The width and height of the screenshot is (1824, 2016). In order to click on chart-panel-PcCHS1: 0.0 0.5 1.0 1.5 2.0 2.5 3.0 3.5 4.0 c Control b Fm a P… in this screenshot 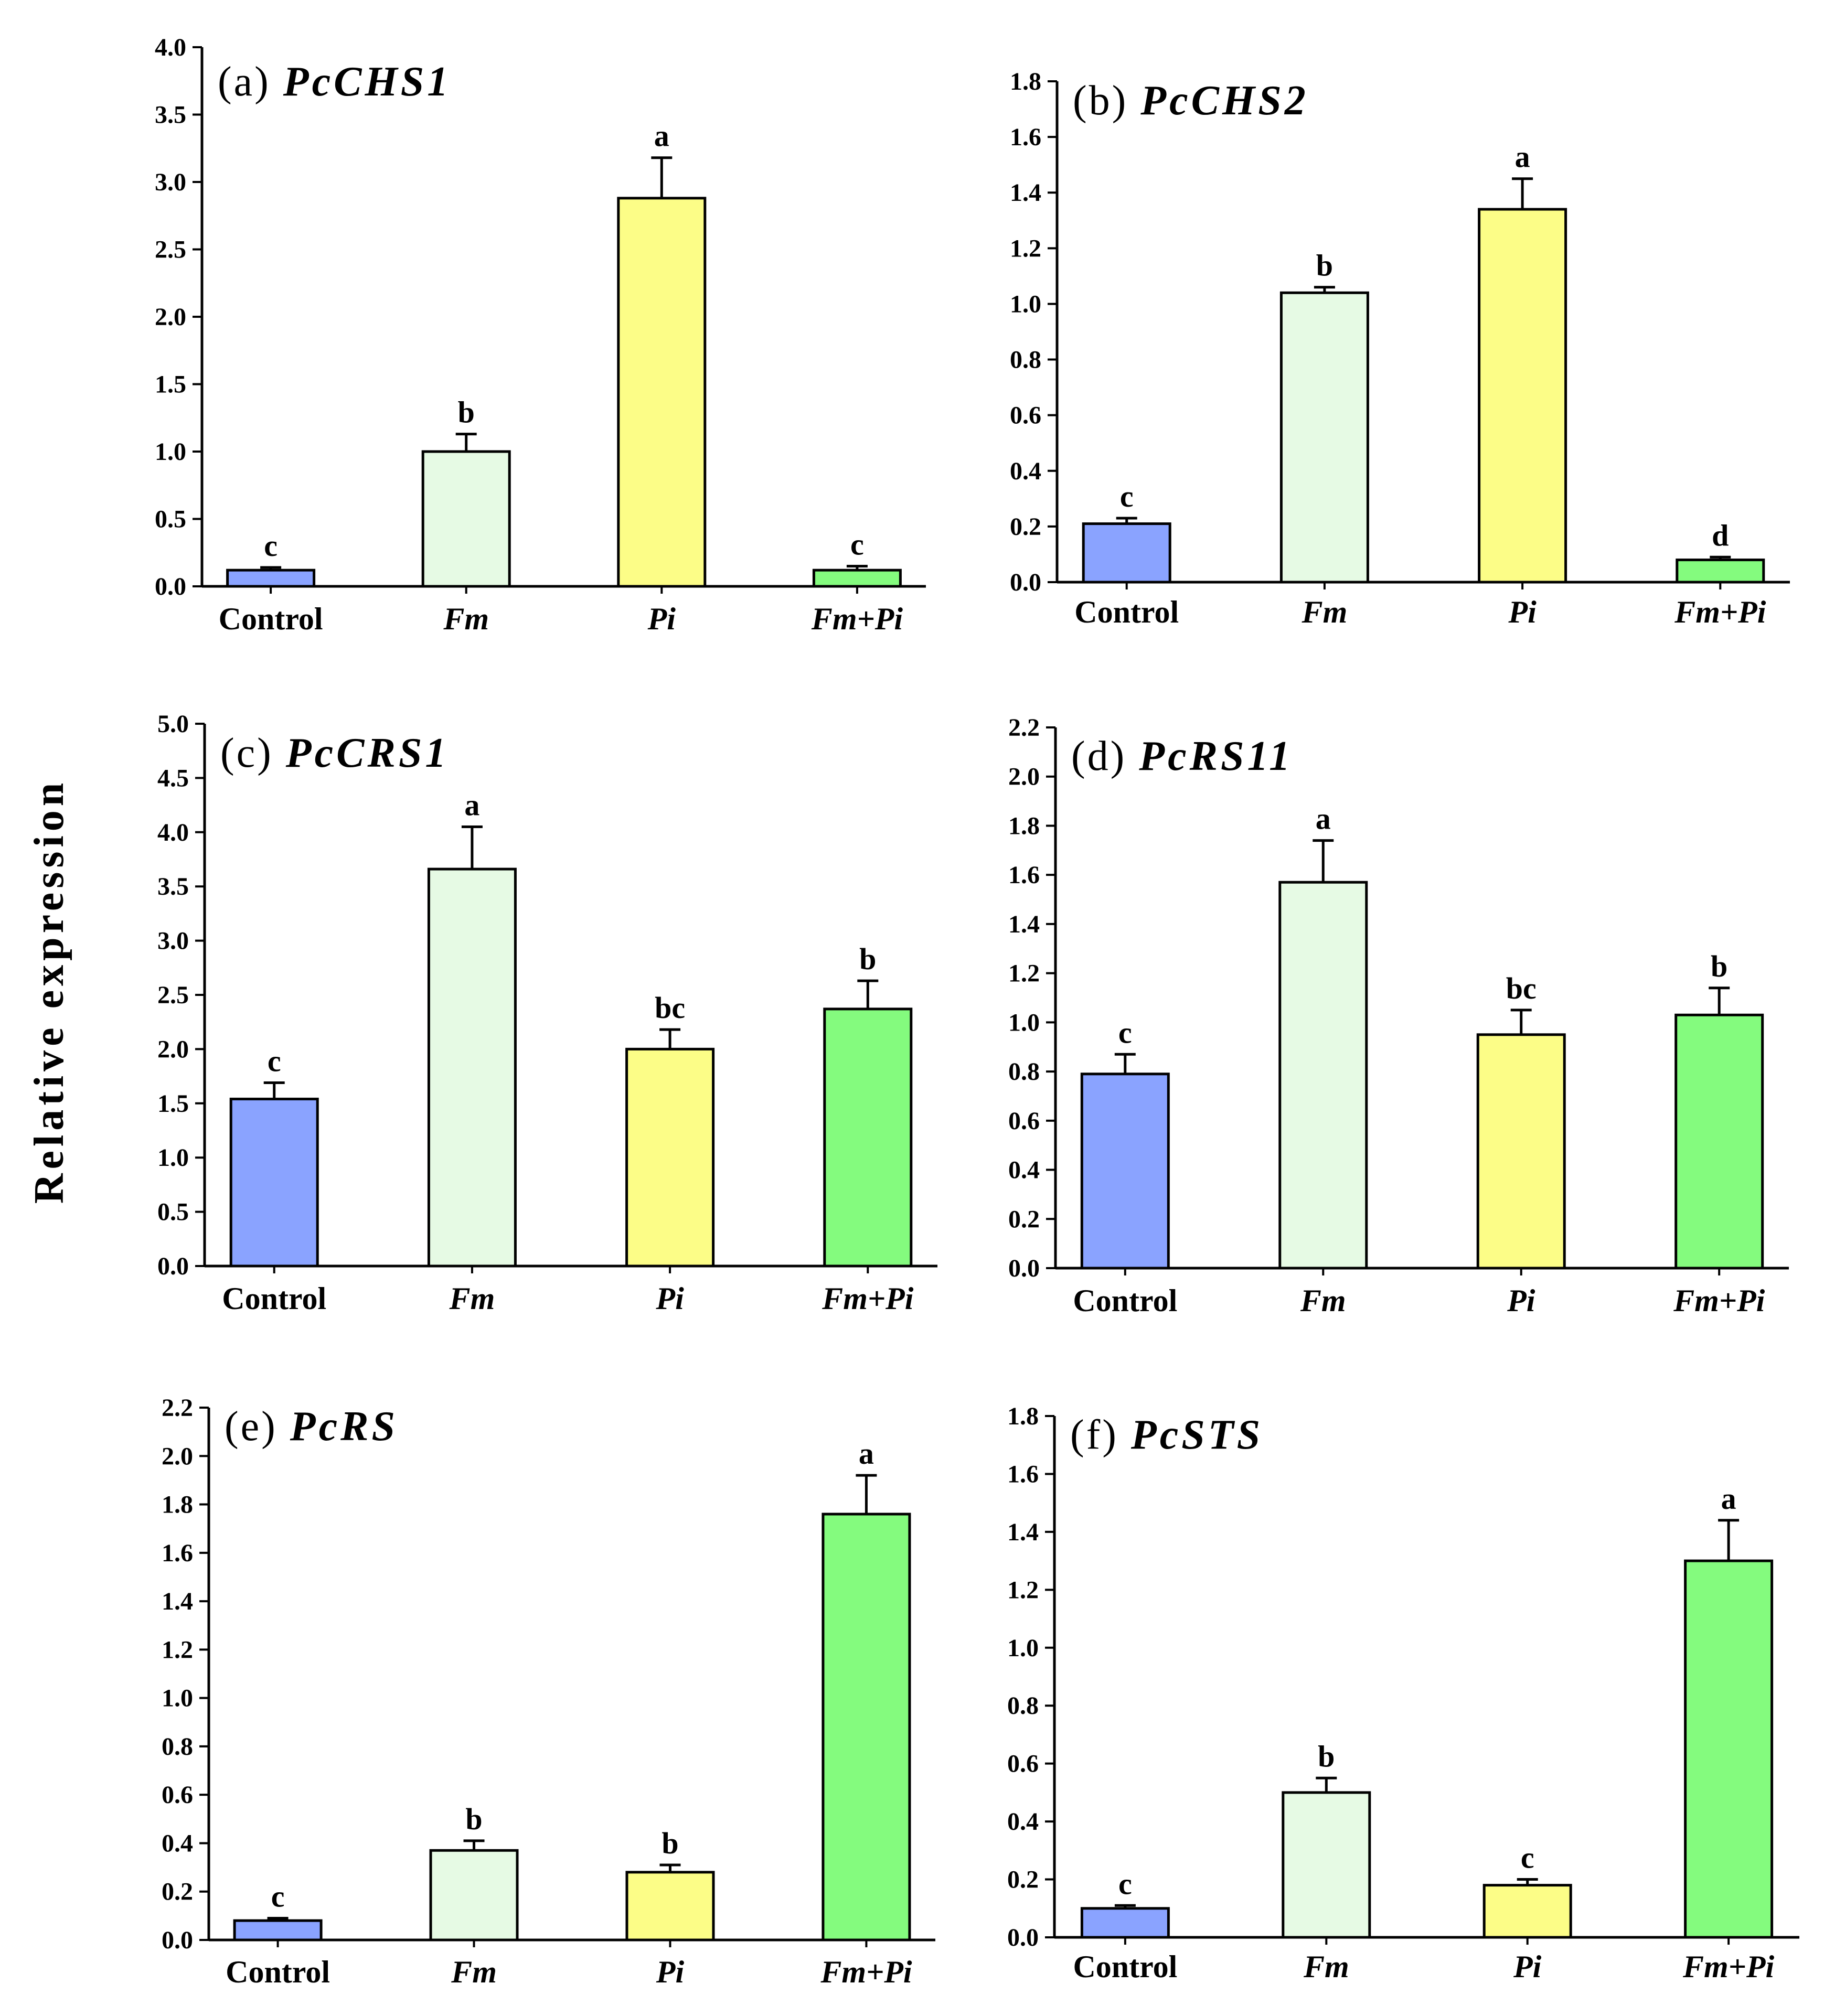, I will do `click(540, 335)`.